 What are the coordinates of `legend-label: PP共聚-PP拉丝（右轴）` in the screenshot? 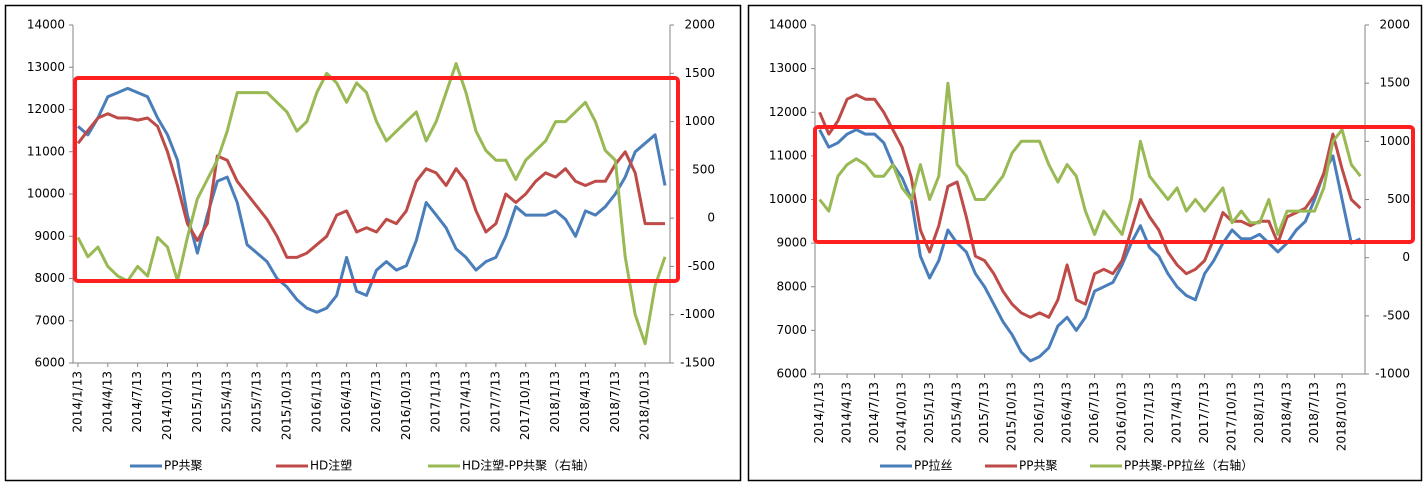 It's located at (1188, 465).